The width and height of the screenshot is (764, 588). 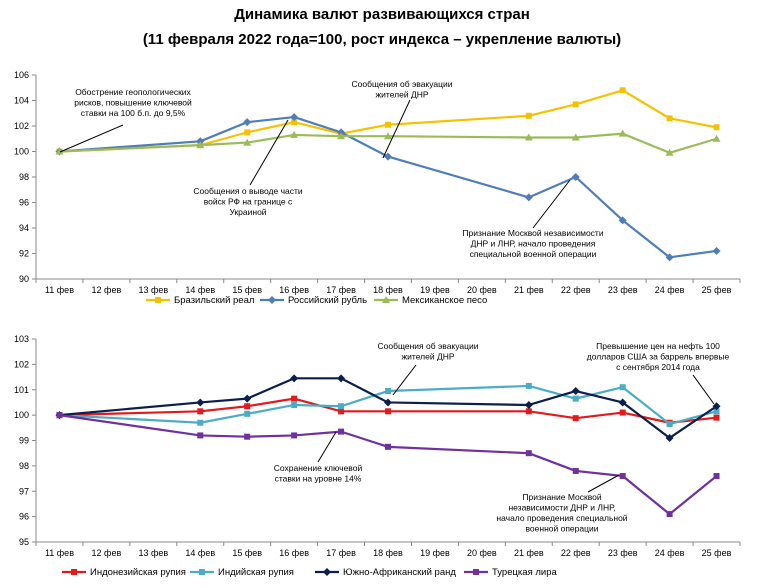 I want to click on annotation-line: ставки на уровне 14%, so click(x=318, y=479).